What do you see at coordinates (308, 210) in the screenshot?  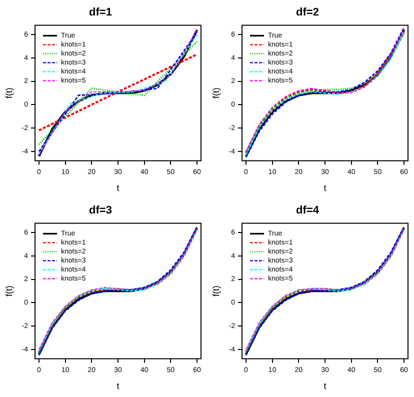 I see `chart-title: df=4` at bounding box center [308, 210].